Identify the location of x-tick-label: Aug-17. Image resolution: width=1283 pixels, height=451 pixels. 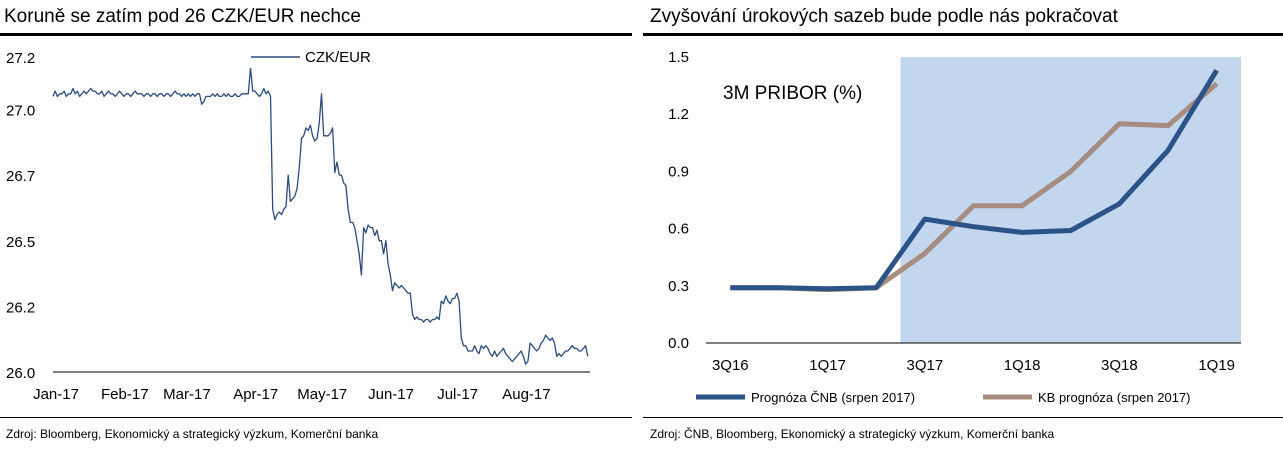
(526, 394).